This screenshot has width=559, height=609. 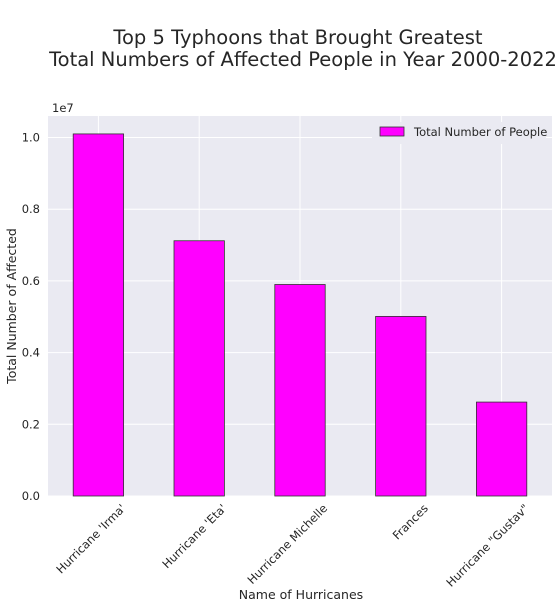 I want to click on y-tick-label: 1.0, so click(x=31, y=138).